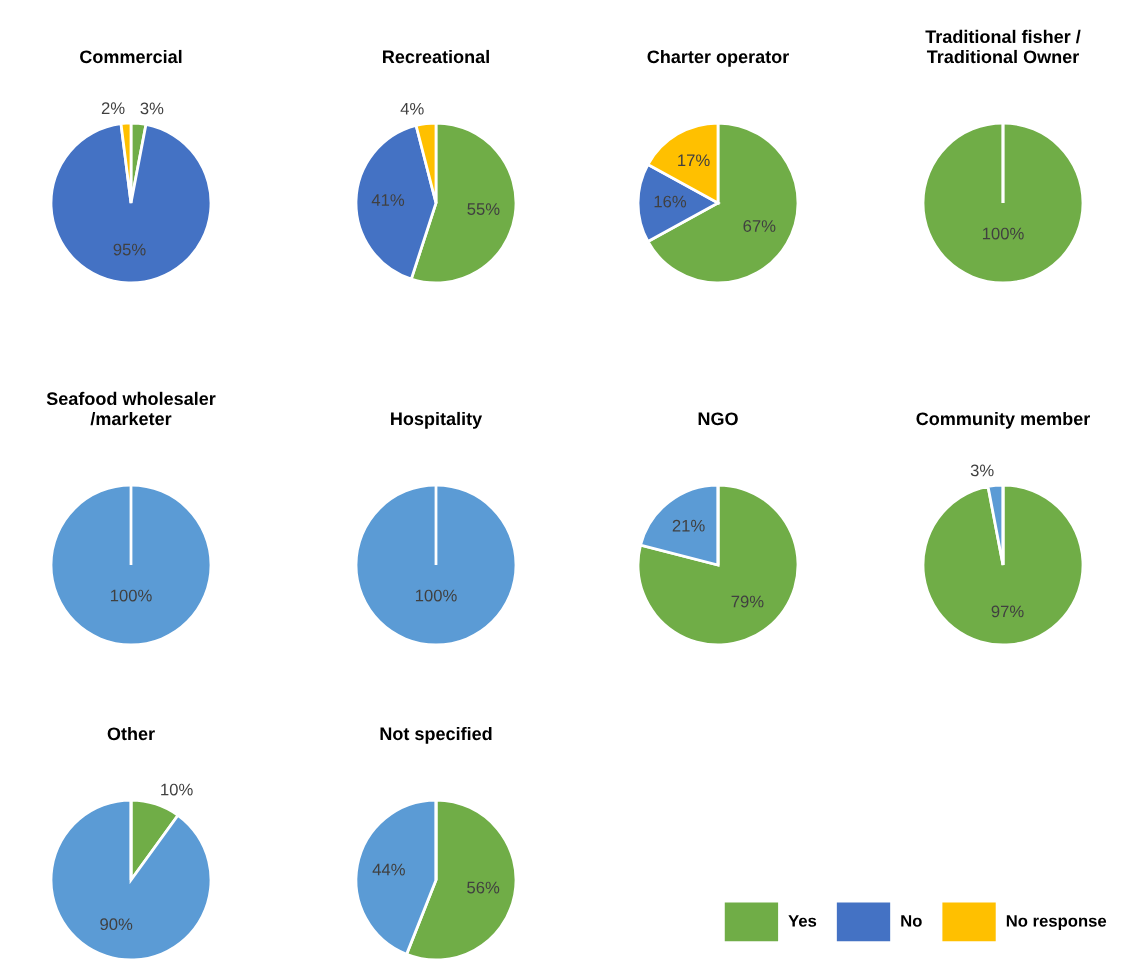 This screenshot has width=1133, height=961. What do you see at coordinates (911, 921) in the screenshot?
I see `legend-label: No` at bounding box center [911, 921].